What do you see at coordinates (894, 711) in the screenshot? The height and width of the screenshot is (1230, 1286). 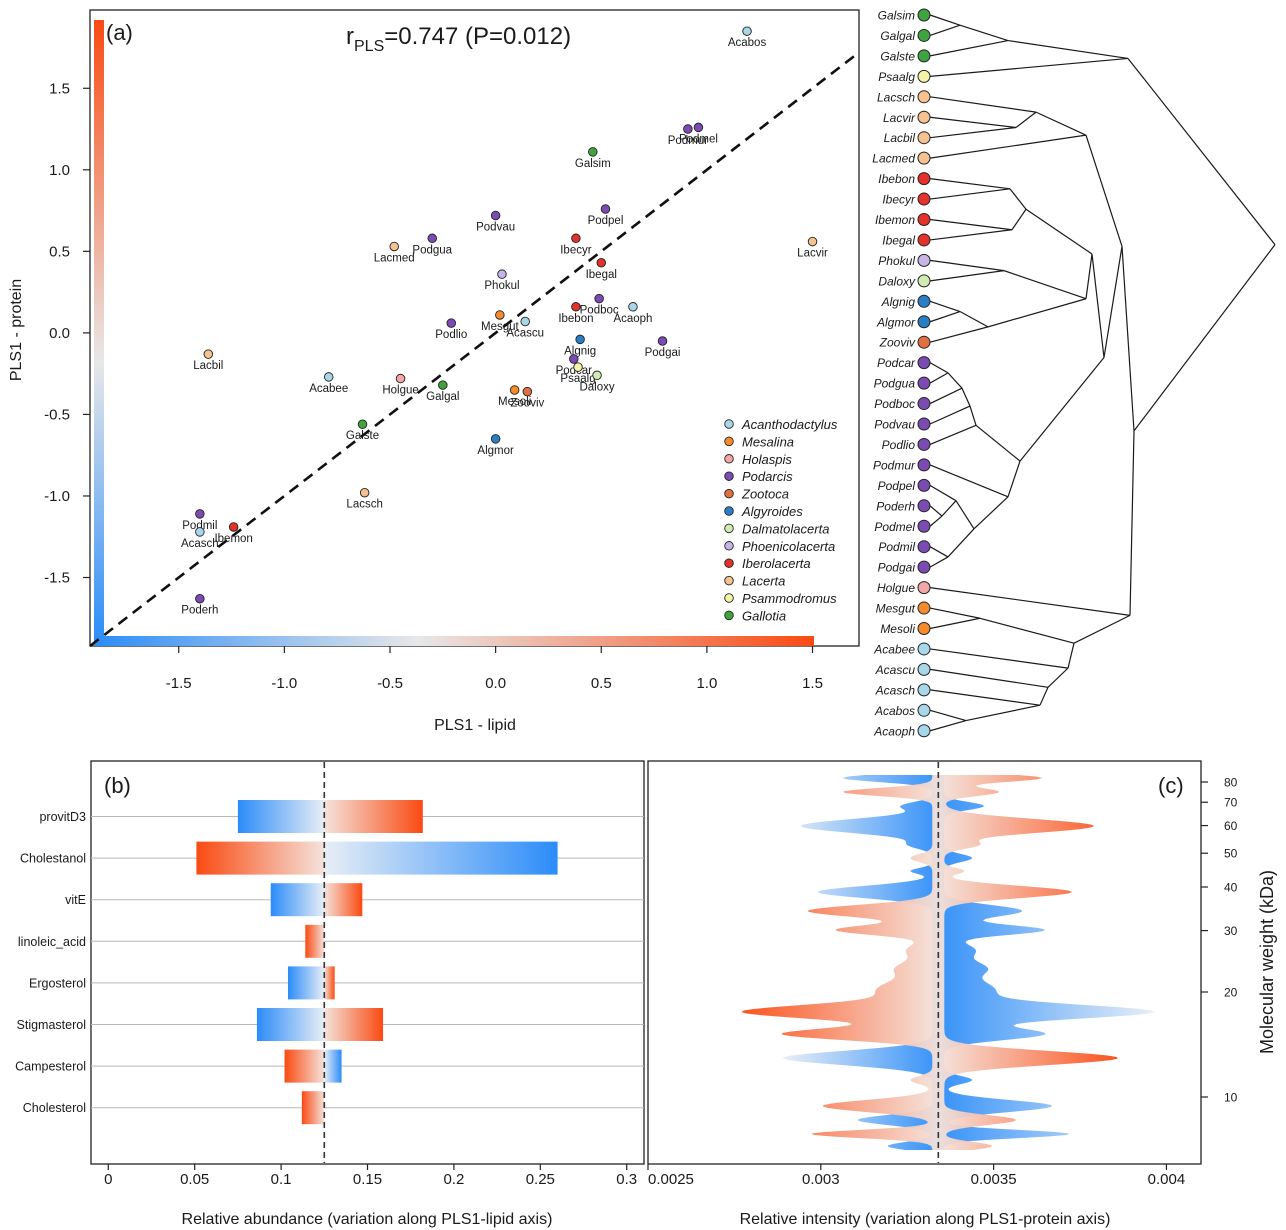 I see `tree-tip-label: Acabos` at bounding box center [894, 711].